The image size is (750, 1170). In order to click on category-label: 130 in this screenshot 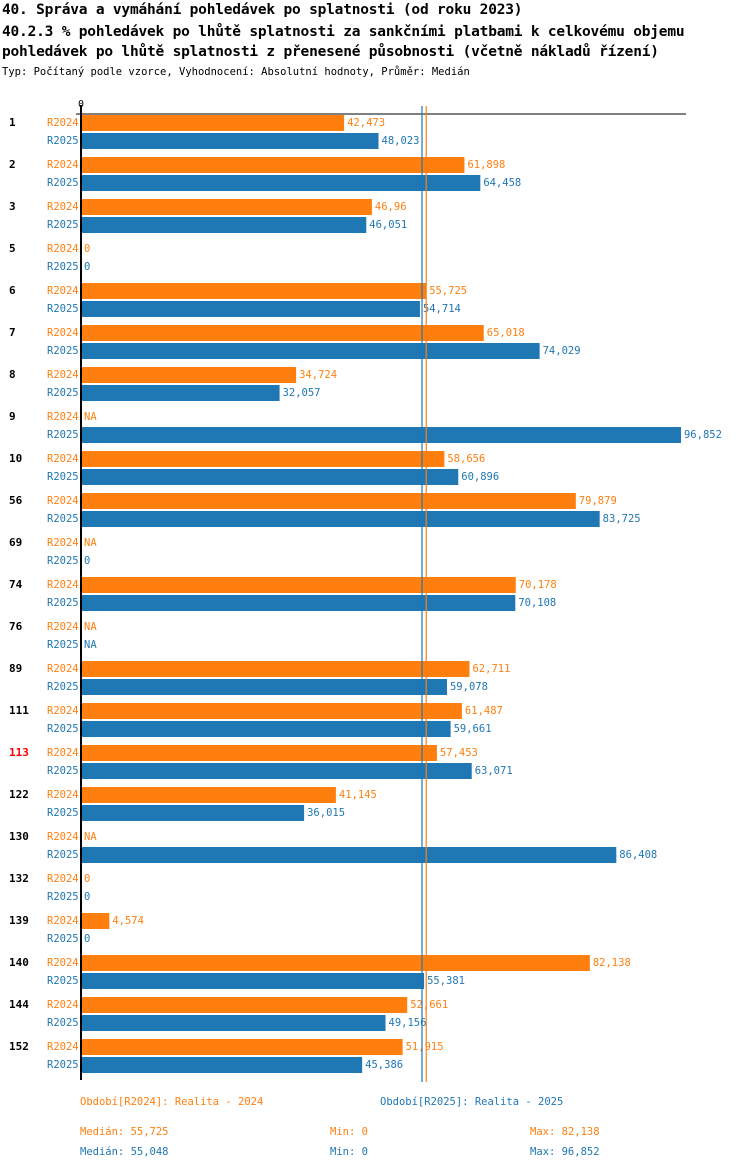, I will do `click(19, 836)`.